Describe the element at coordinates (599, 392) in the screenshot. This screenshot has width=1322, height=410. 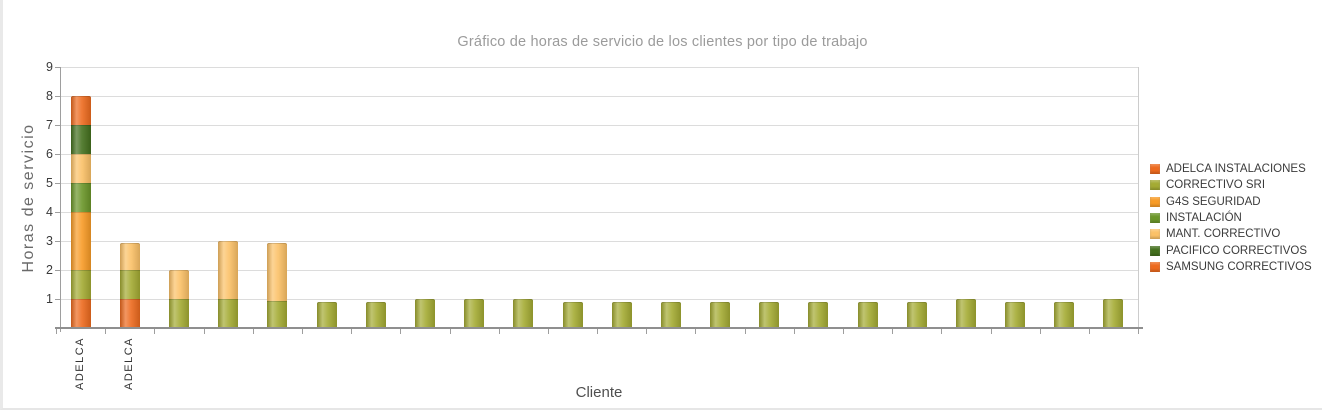
I see `x-axis-title: Cliente` at that location.